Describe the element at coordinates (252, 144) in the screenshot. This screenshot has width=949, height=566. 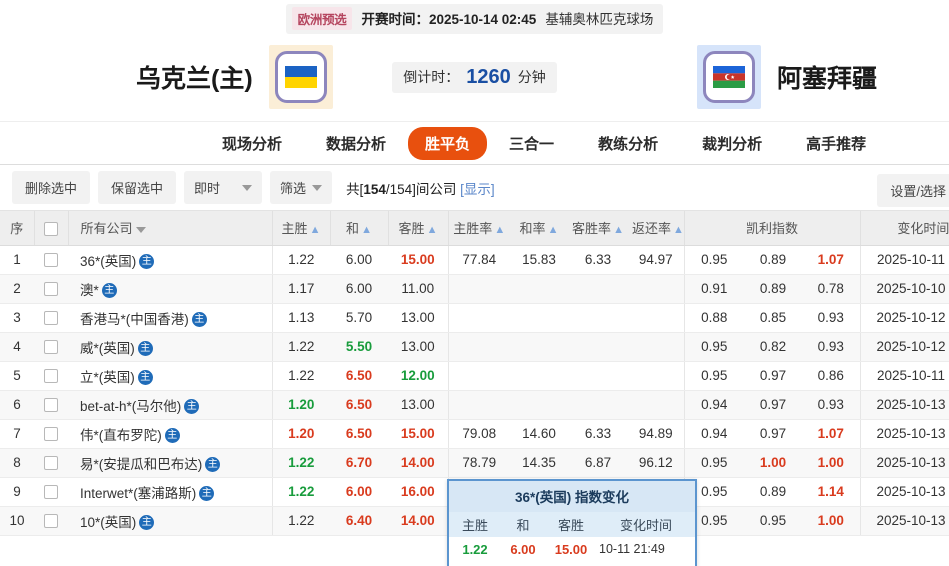
I see `tab-live-analysis: 现场分析` at that location.